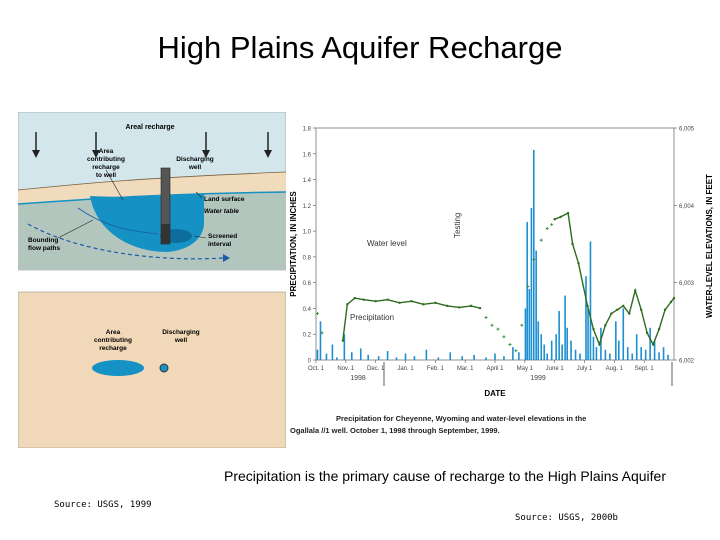 The height and width of the screenshot is (540, 720). I want to click on discharging-well-line2: well, so click(194, 167).